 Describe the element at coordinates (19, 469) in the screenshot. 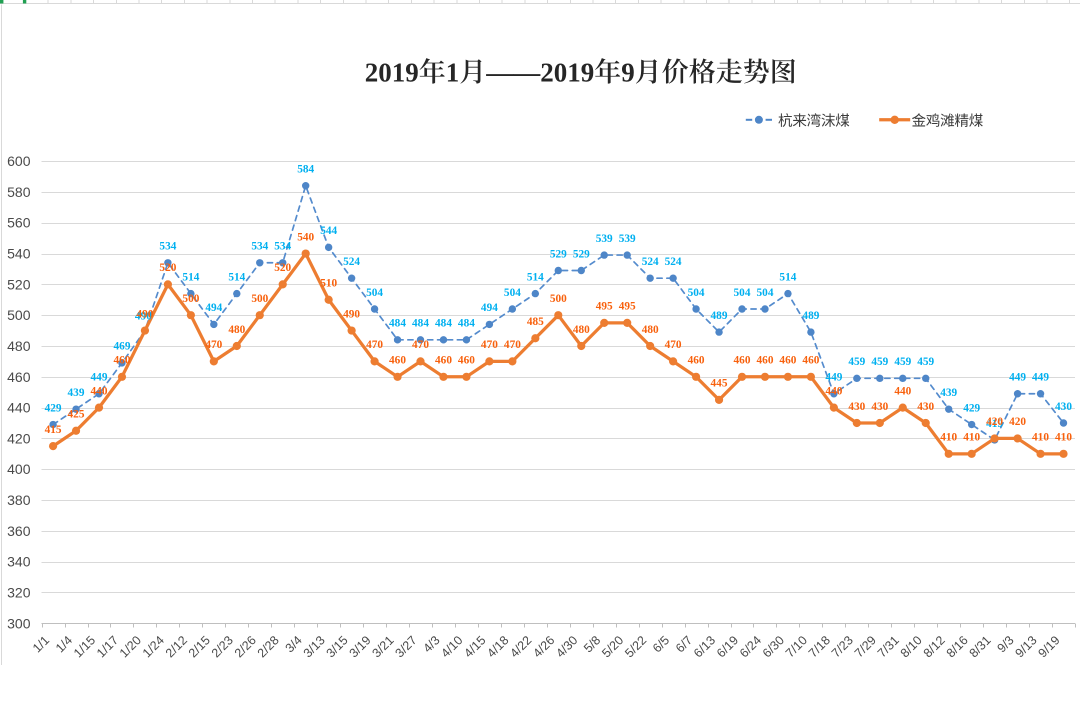

I see `svg-text: 400` at that location.